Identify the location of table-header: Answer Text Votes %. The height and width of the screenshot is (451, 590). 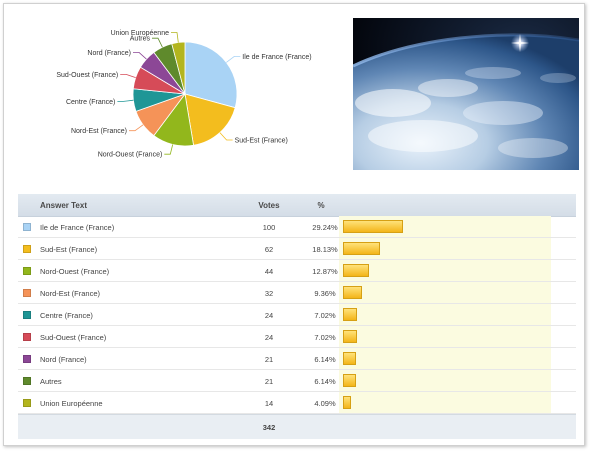
(297, 205).